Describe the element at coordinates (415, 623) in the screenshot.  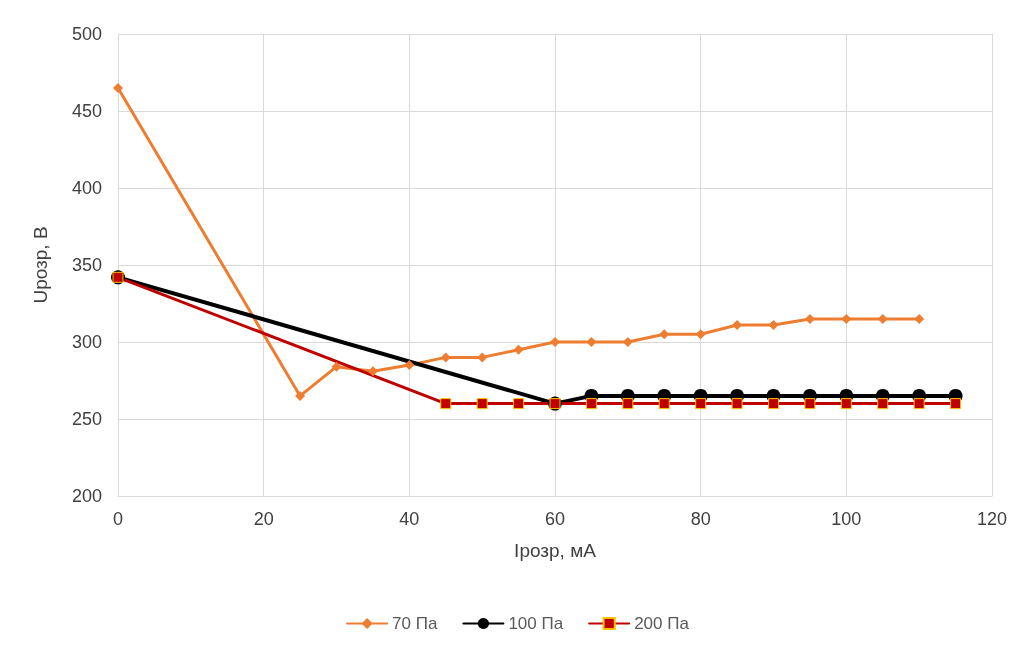
I see `legend-label: 70 Па` at that location.